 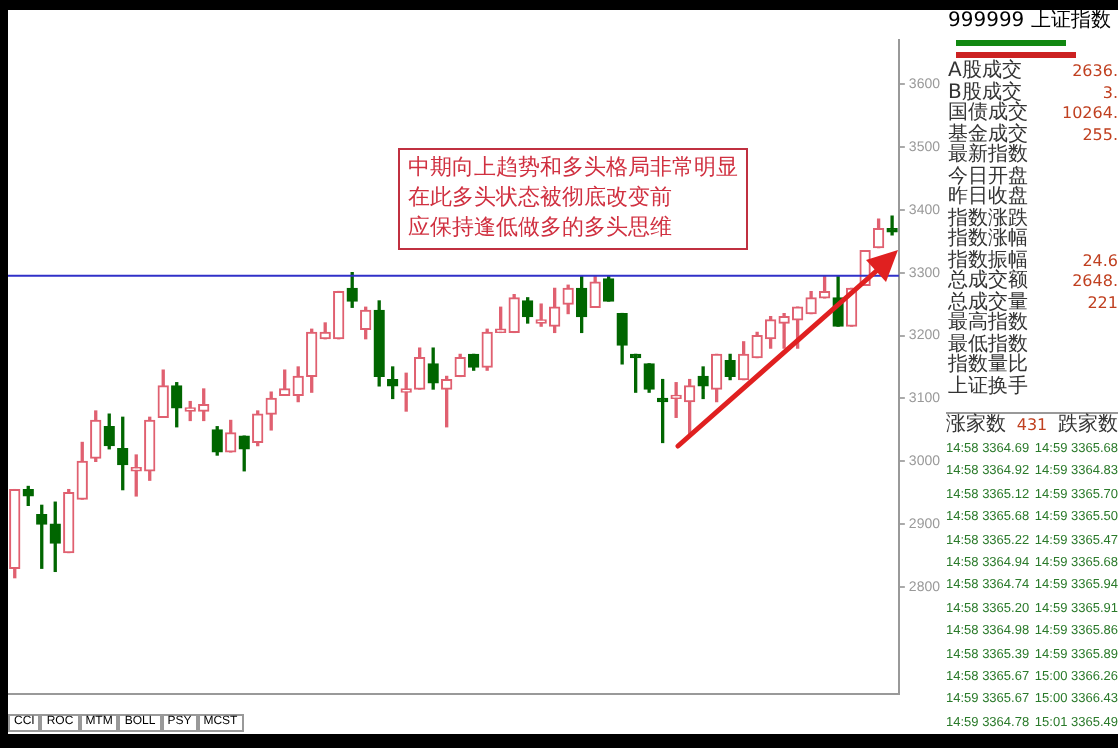 What do you see at coordinates (988, 302) in the screenshot?
I see `category-label: 总成交量` at bounding box center [988, 302].